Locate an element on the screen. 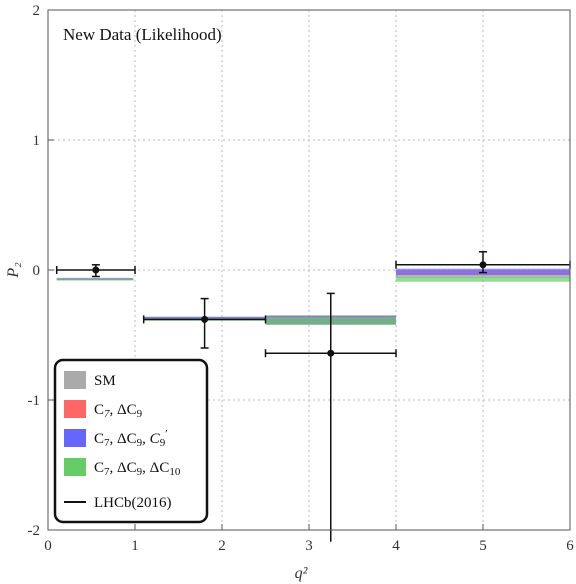 This screenshot has height=584, width=576. legend-swatch-sm is located at coordinates (75, 380).